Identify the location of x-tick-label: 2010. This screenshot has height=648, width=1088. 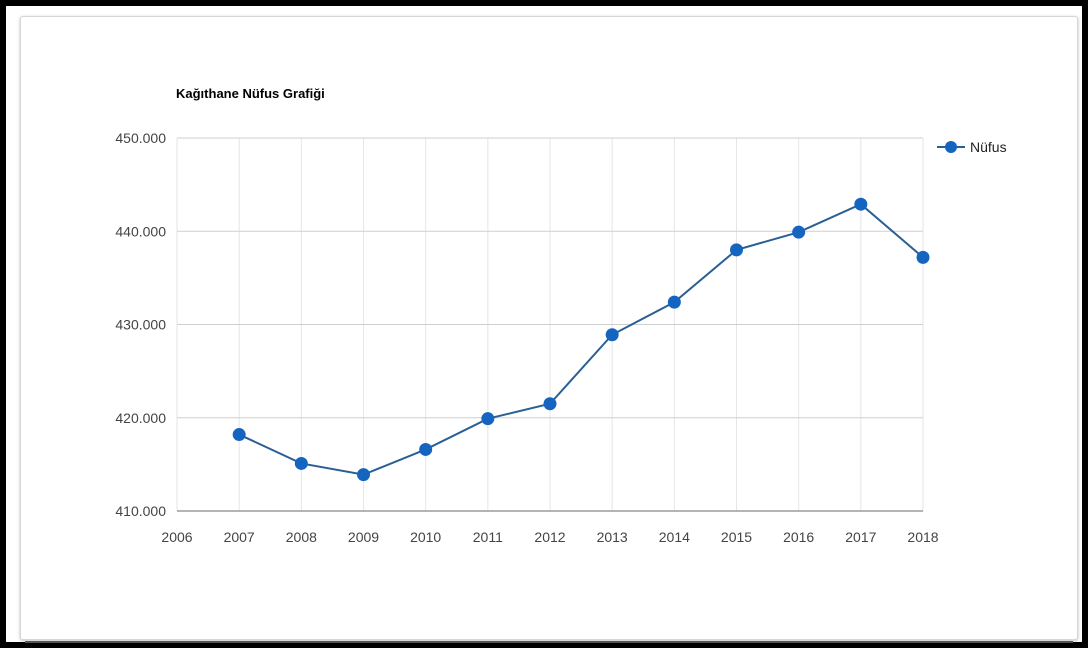
(425, 537).